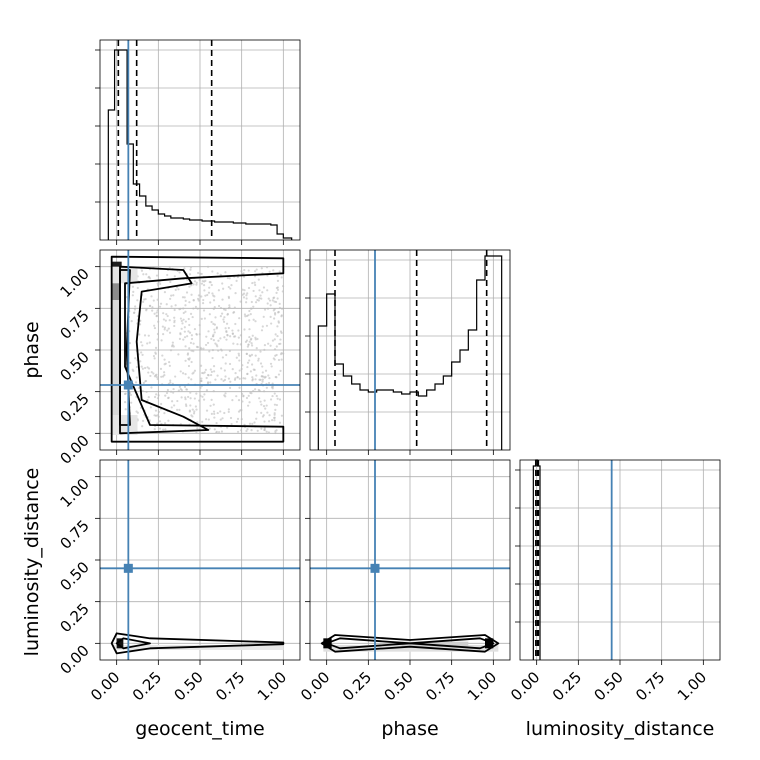 This screenshot has height=760, width=760. What do you see at coordinates (614, 581) in the screenshot?
I see `hist-luminosity-distance: 0.00 0.25 0.50 0.75 1.00` at bounding box center [614, 581].